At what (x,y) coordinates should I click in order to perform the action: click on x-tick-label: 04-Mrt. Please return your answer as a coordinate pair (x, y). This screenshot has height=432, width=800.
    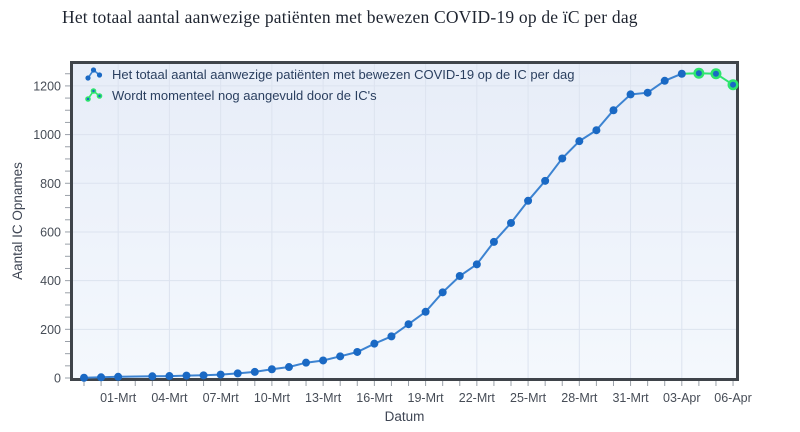
    Looking at the image, I should click on (169, 398).